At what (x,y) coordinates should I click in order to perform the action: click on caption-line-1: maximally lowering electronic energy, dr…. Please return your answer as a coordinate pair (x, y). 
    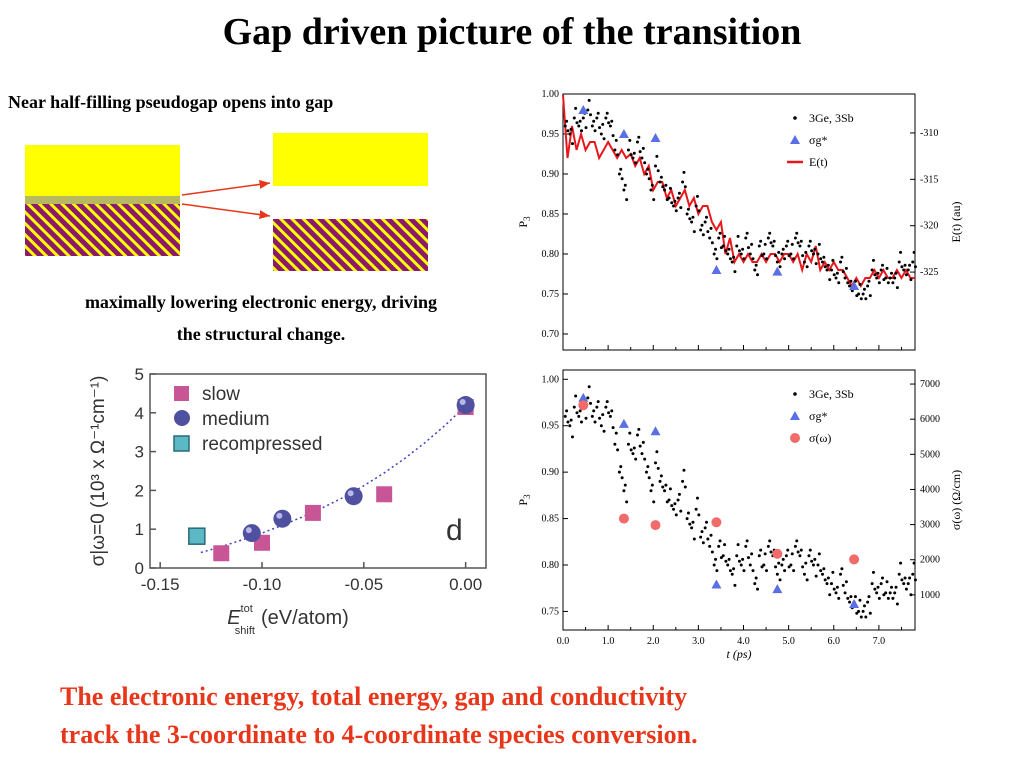
    Looking at the image, I should click on (261, 302).